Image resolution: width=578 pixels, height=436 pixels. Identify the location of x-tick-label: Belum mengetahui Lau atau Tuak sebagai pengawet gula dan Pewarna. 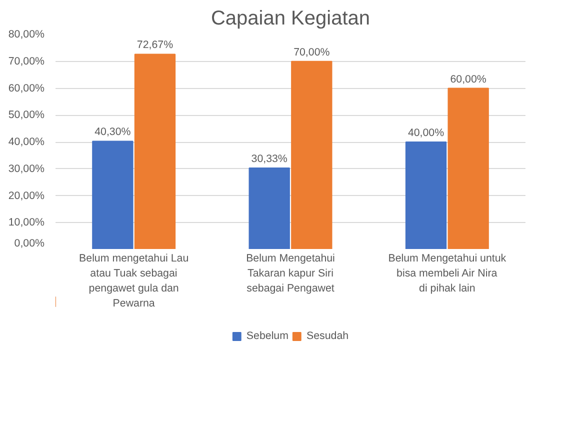
(134, 281).